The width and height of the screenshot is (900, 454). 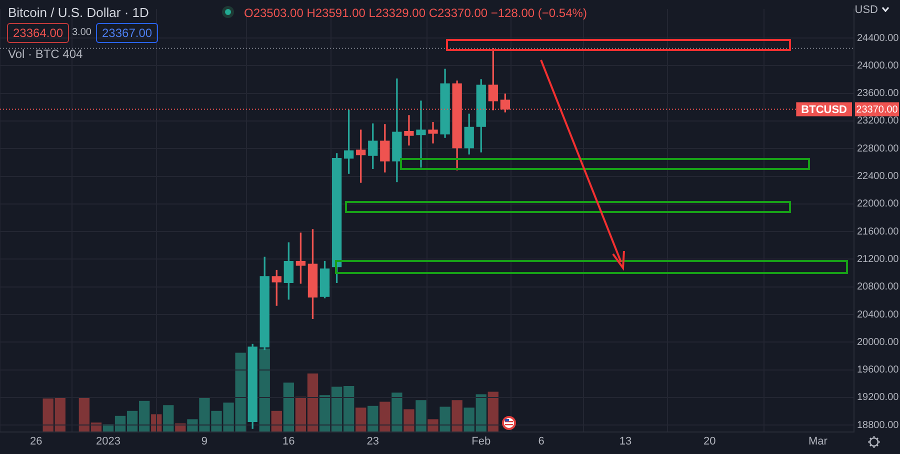 I want to click on annotation: O23503.00 H23591.00 L23329.00 C23370.00 −128.00 (−0.54%), so click(x=415, y=13).